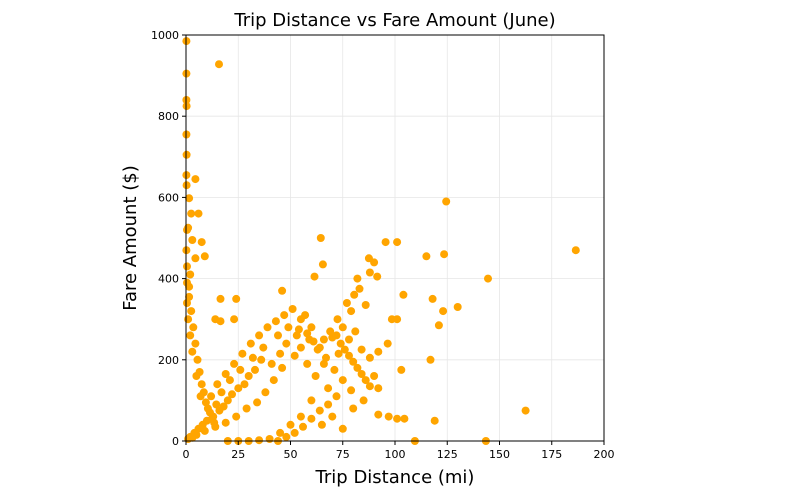 Image resolution: width=790 pixels, height=489 pixels. I want to click on y-axis-ticks: 0 200 400 600 800 1000, so click(168, 238).